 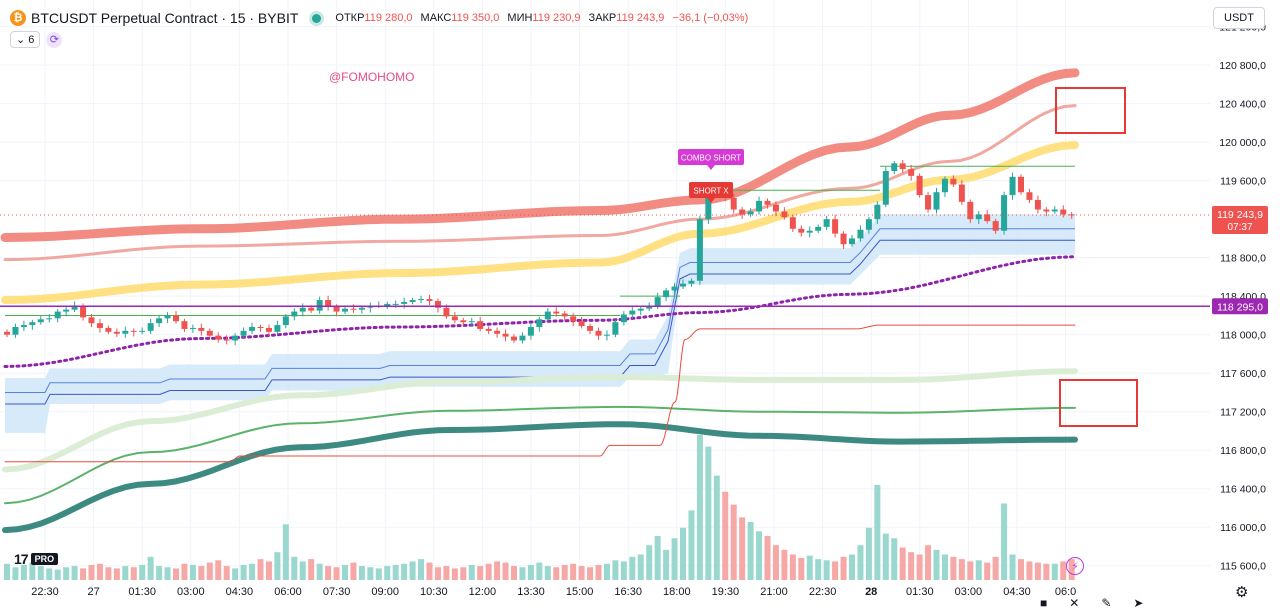 I want to click on symbol-title: BTCUSDT Perpetual Contract · 15 · BYBIT, so click(x=165, y=18).